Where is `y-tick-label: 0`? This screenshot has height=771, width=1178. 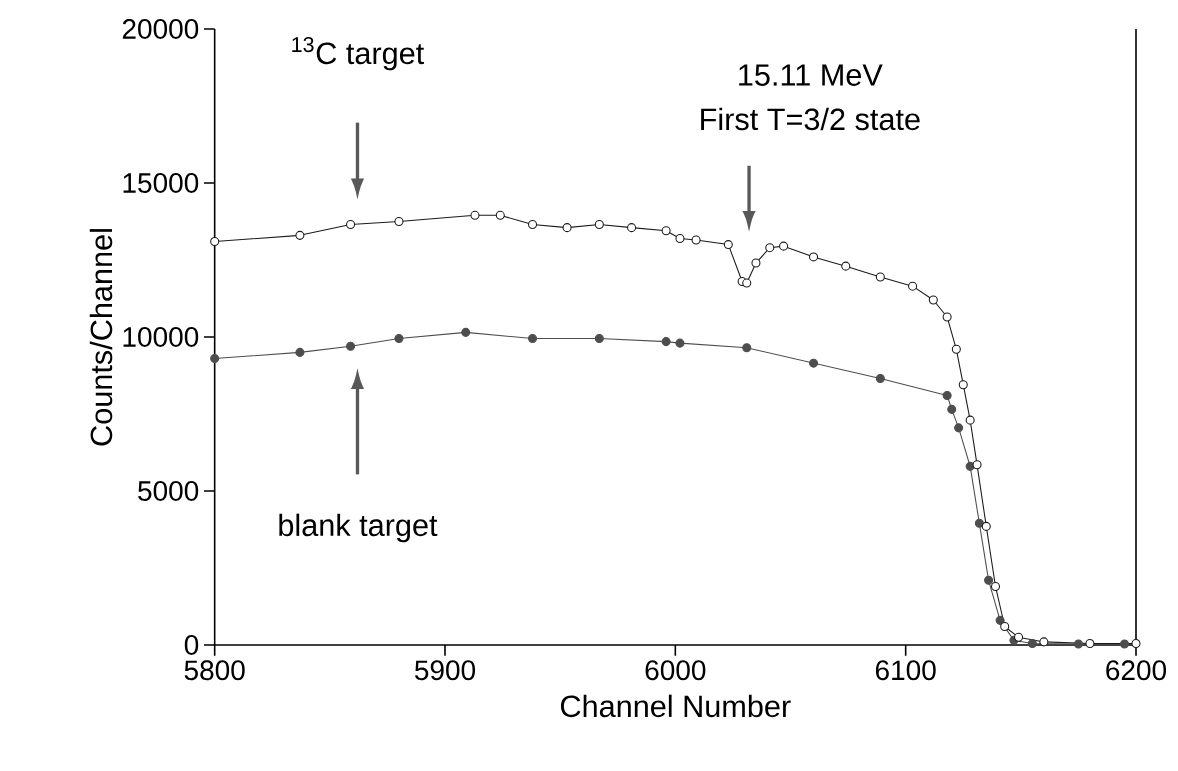
y-tick-label: 0 is located at coordinates (191, 645).